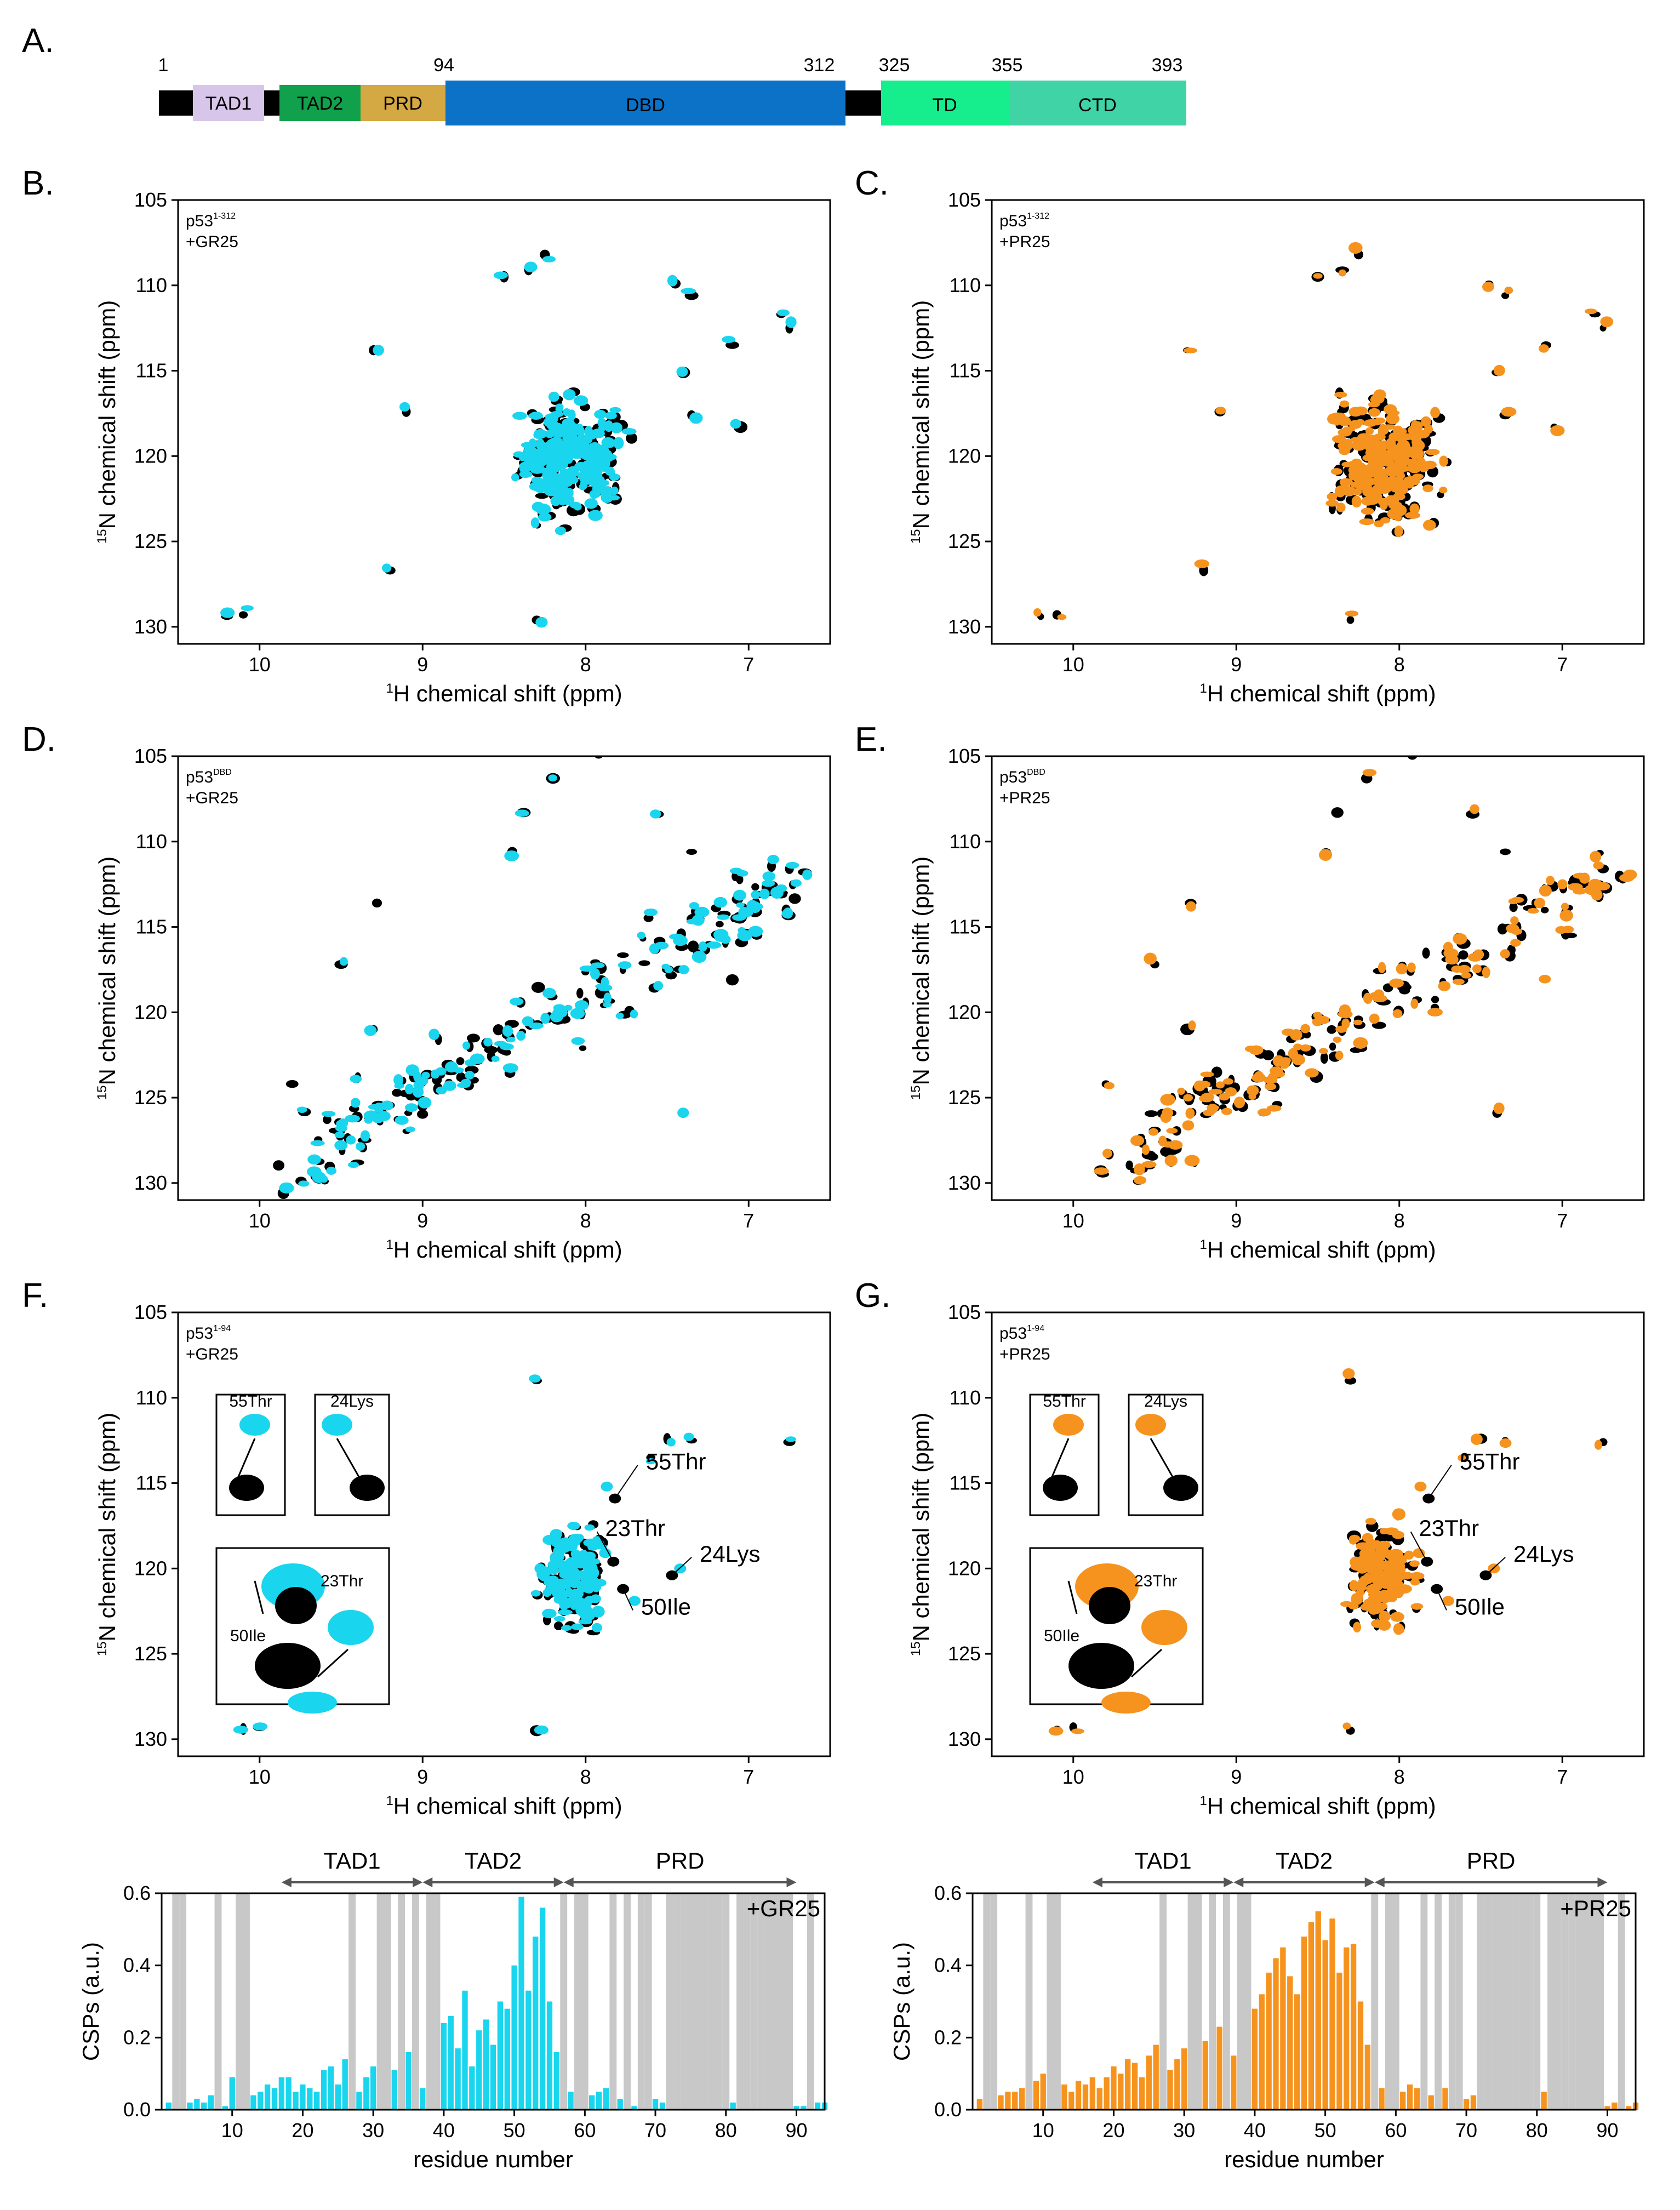 This screenshot has height=2210, width=1680. Describe the element at coordinates (944, 105) in the screenshot. I see `domain-label: TD` at that location.